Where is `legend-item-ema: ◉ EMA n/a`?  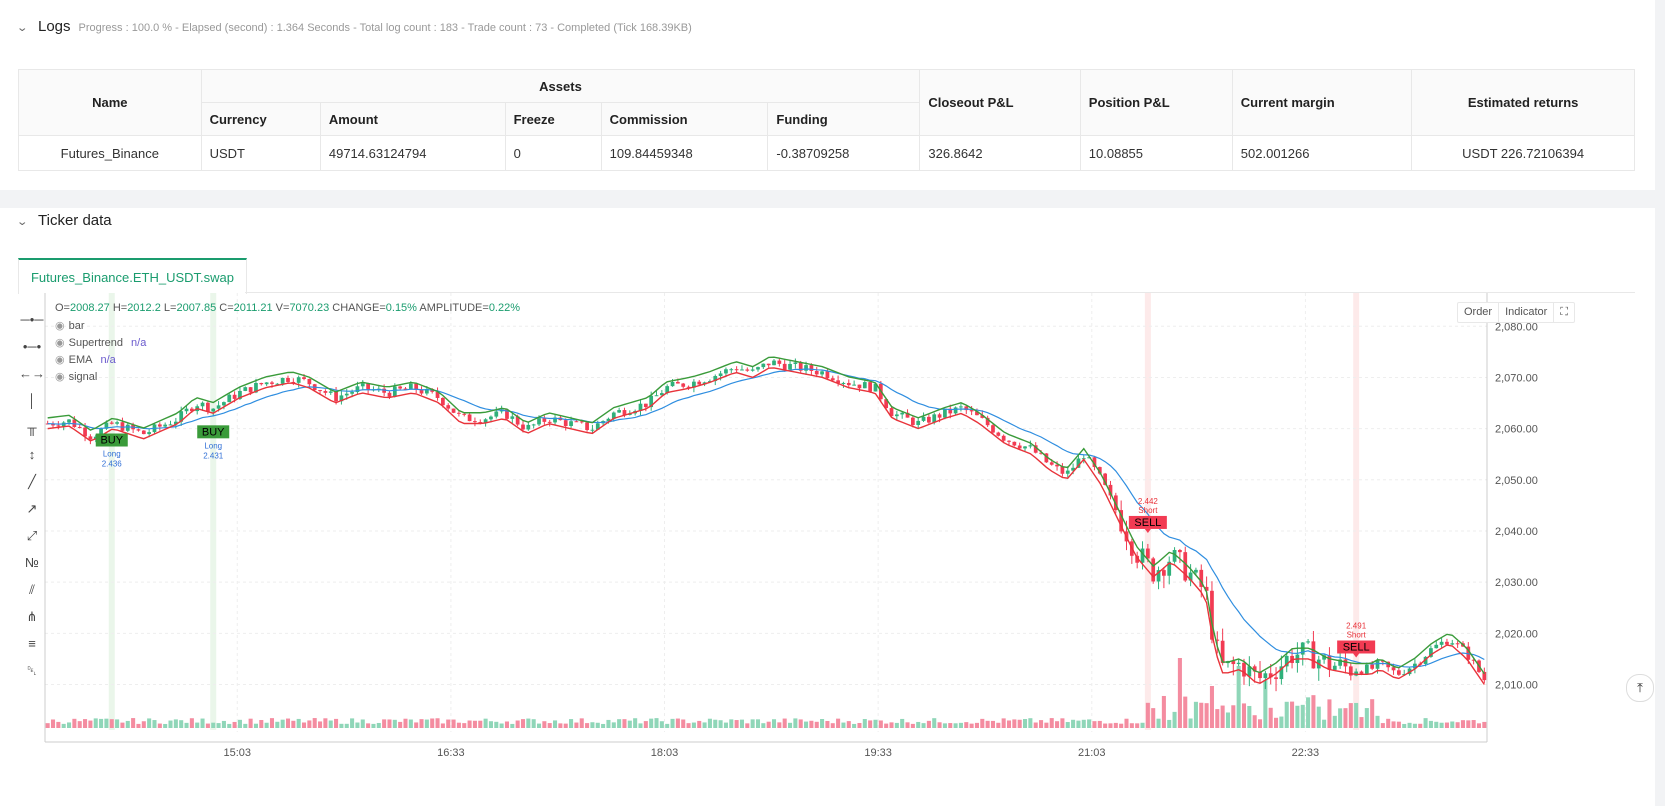
legend-item-ema: ◉ EMA n/a is located at coordinates (100, 359).